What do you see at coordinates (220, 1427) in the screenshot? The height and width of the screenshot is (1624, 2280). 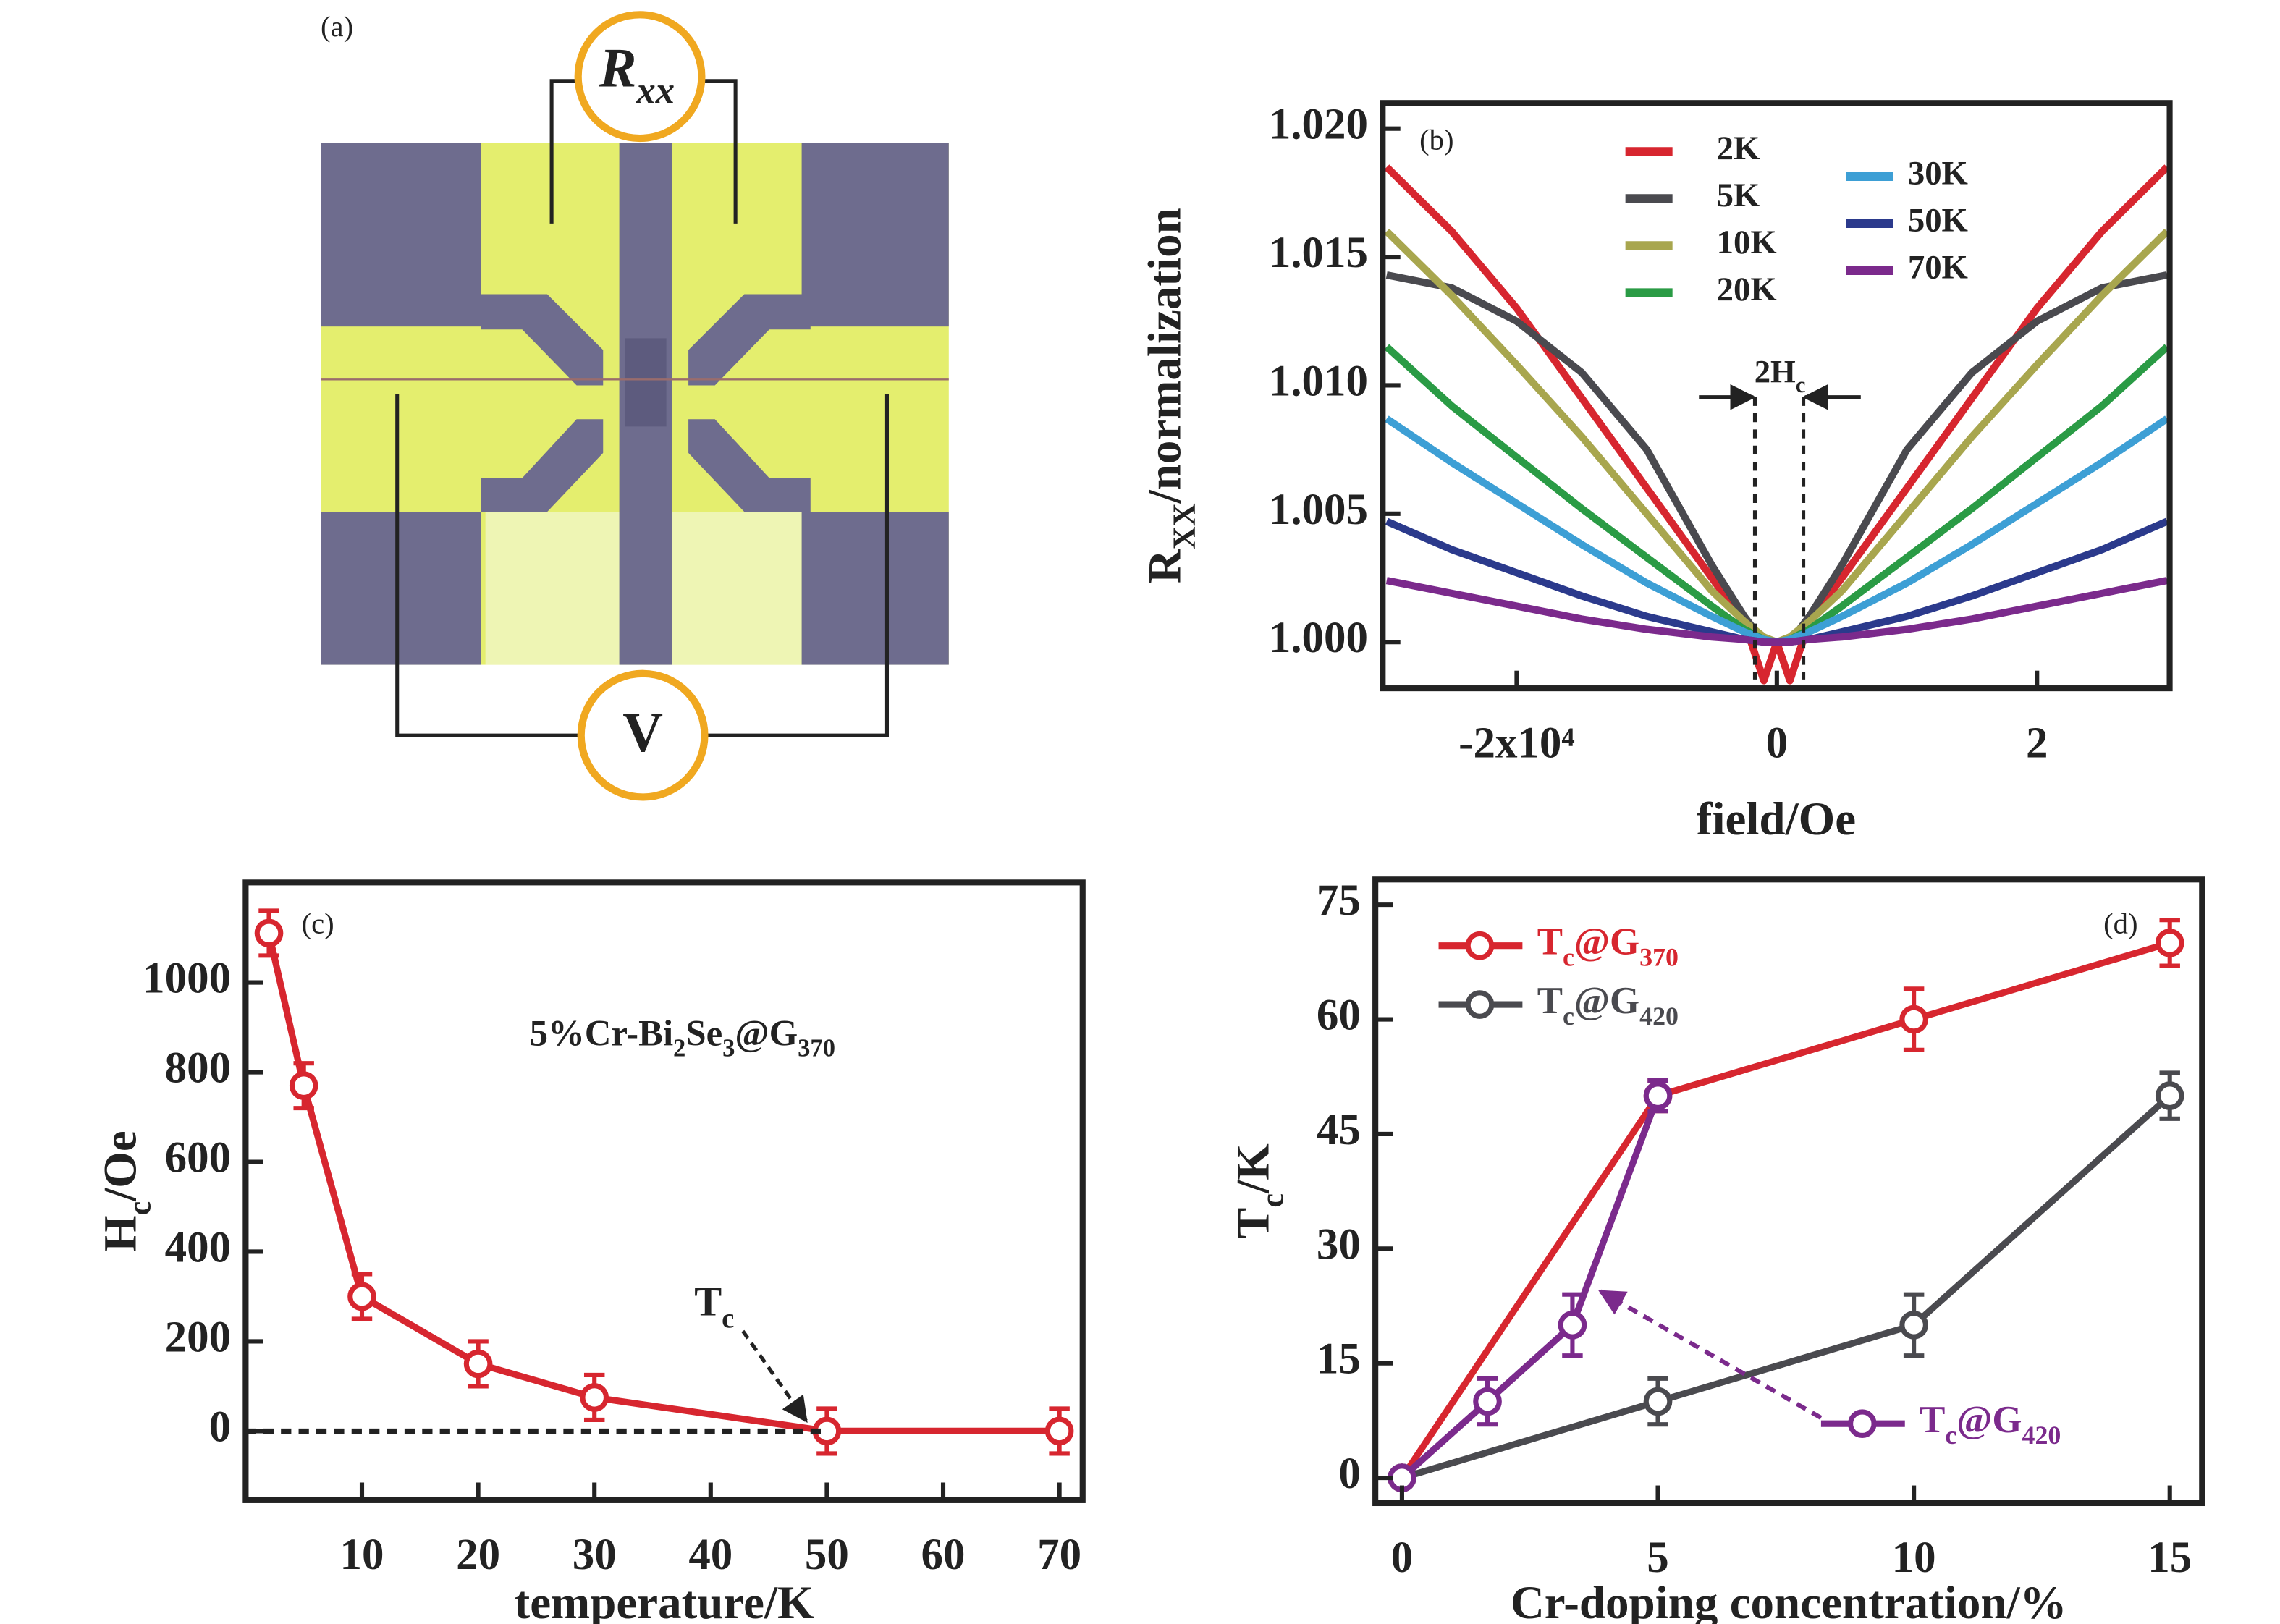 I see `y-tick-label: 0` at bounding box center [220, 1427].